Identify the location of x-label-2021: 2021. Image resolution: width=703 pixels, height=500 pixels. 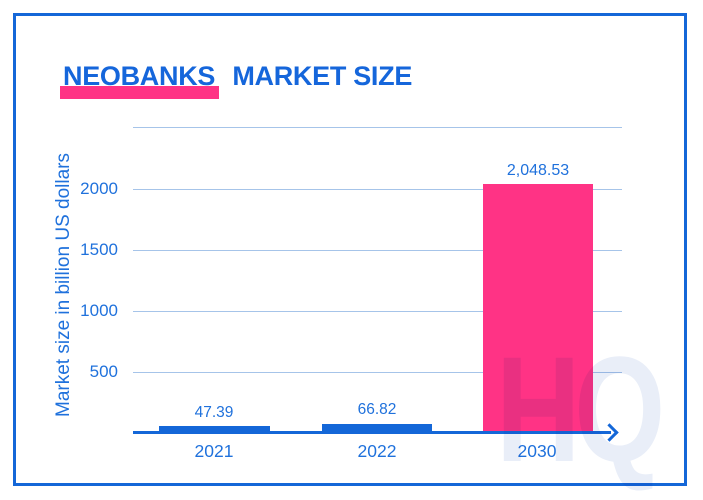
(214, 451).